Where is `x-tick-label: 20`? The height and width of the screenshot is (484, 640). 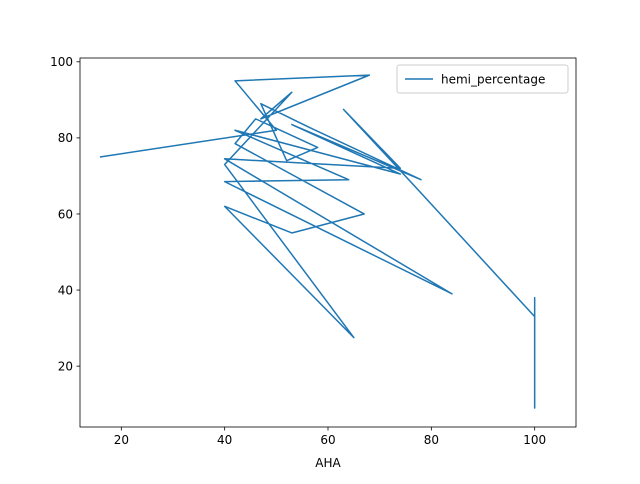 x-tick-label: 20 is located at coordinates (121, 440).